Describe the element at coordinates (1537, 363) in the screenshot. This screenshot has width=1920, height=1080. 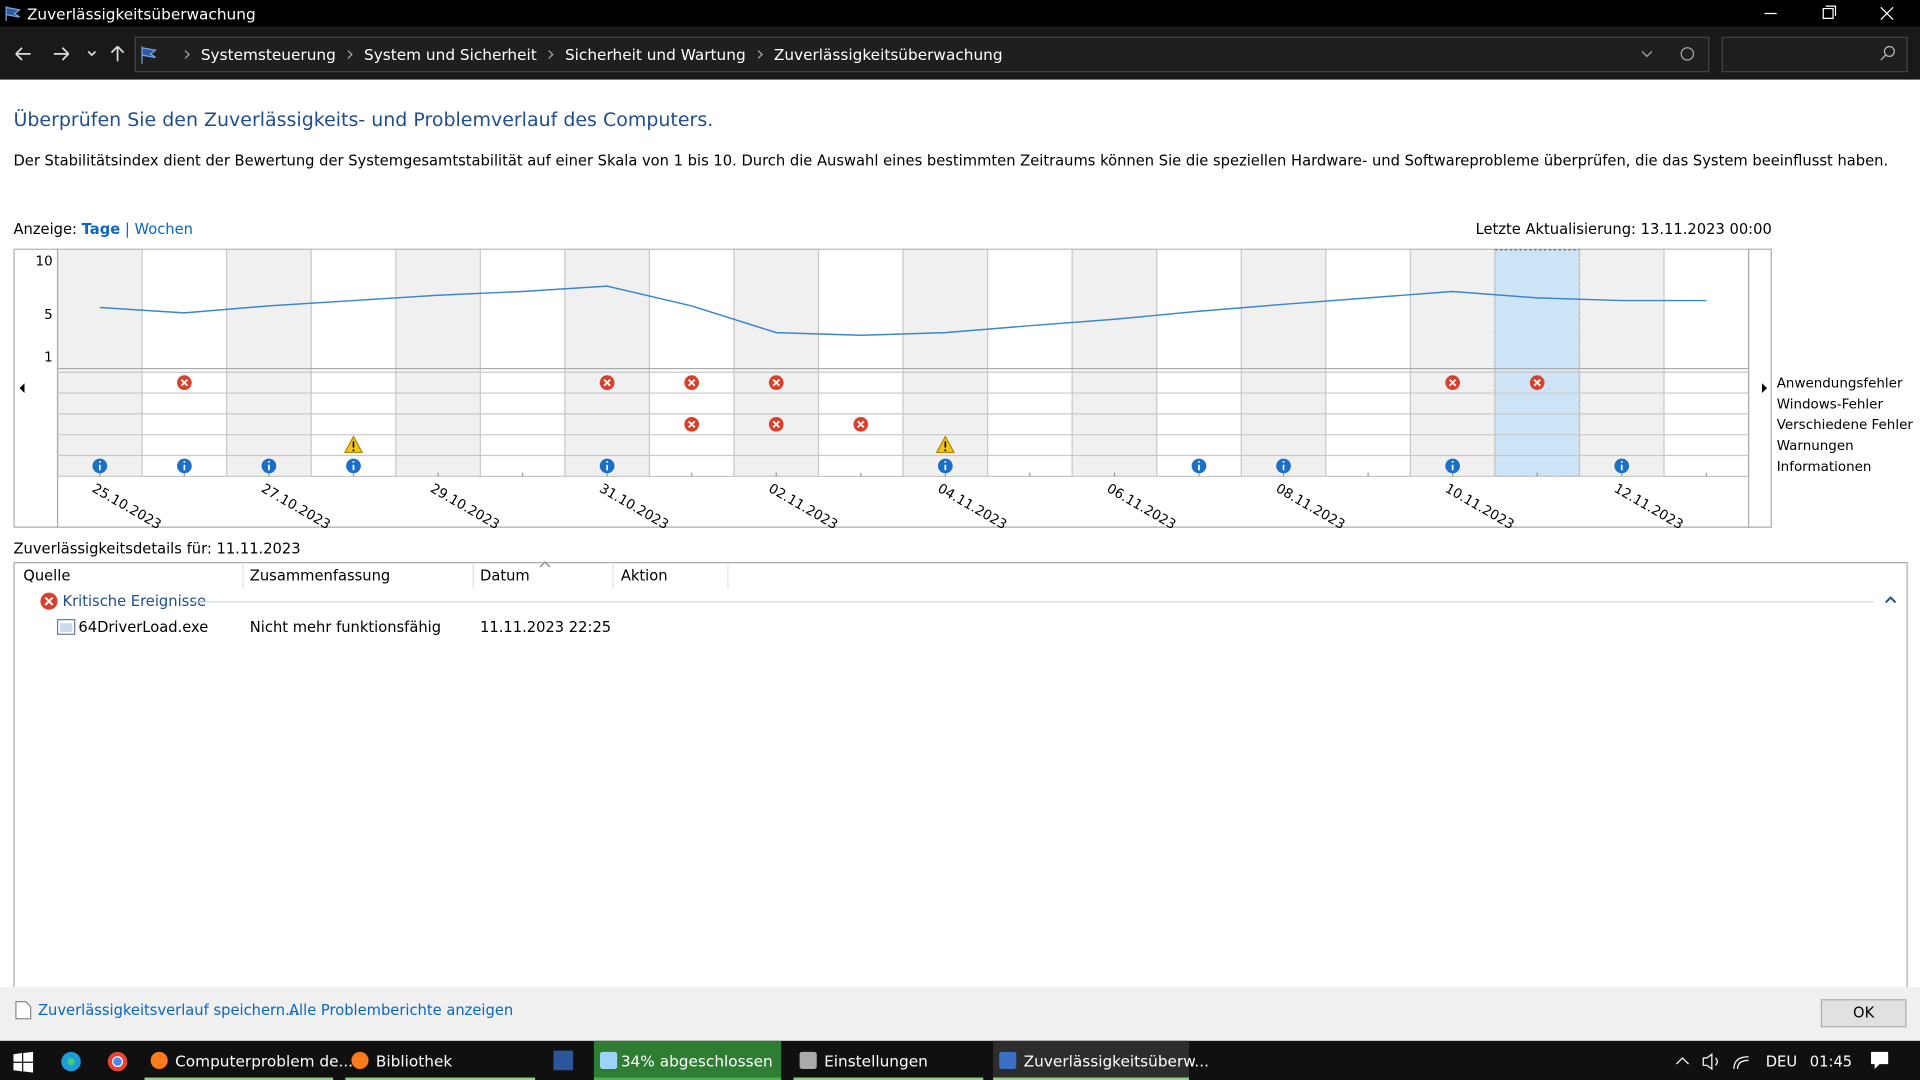
I see `selected-day` at that location.